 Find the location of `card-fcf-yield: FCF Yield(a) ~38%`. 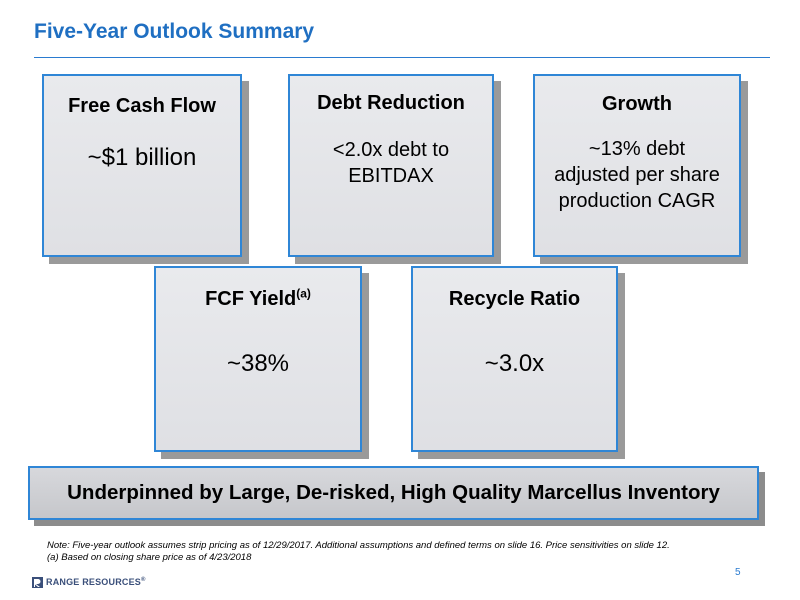

card-fcf-yield: FCF Yield(a) ~38% is located at coordinates (258, 359).